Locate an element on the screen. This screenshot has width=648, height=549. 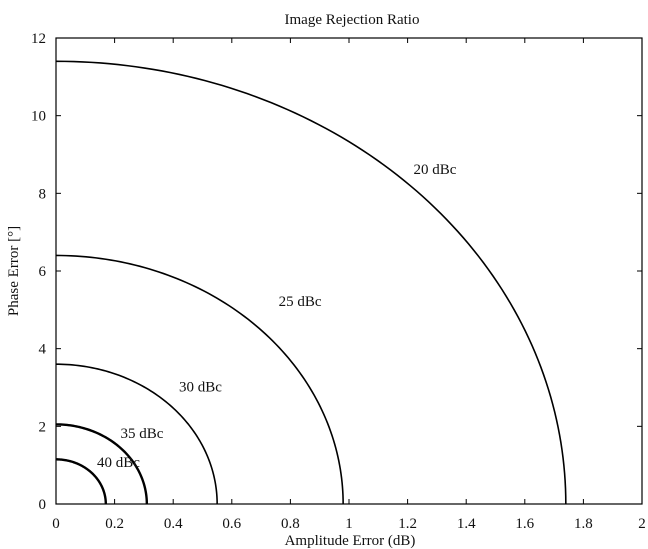
y-tick-label: 12 is located at coordinates (38, 39).